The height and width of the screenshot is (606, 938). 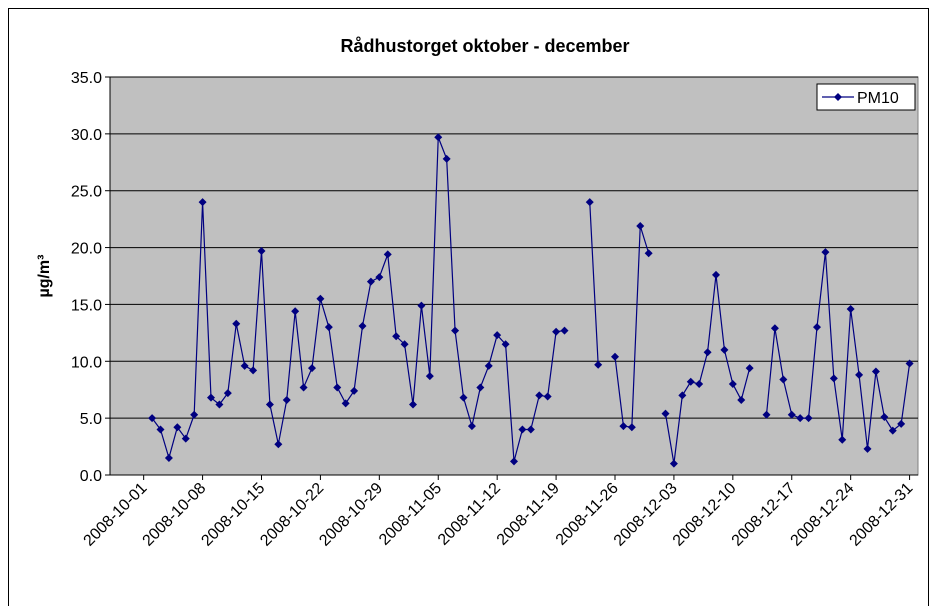 I want to click on y-tick-label: 35.0, so click(x=86, y=78).